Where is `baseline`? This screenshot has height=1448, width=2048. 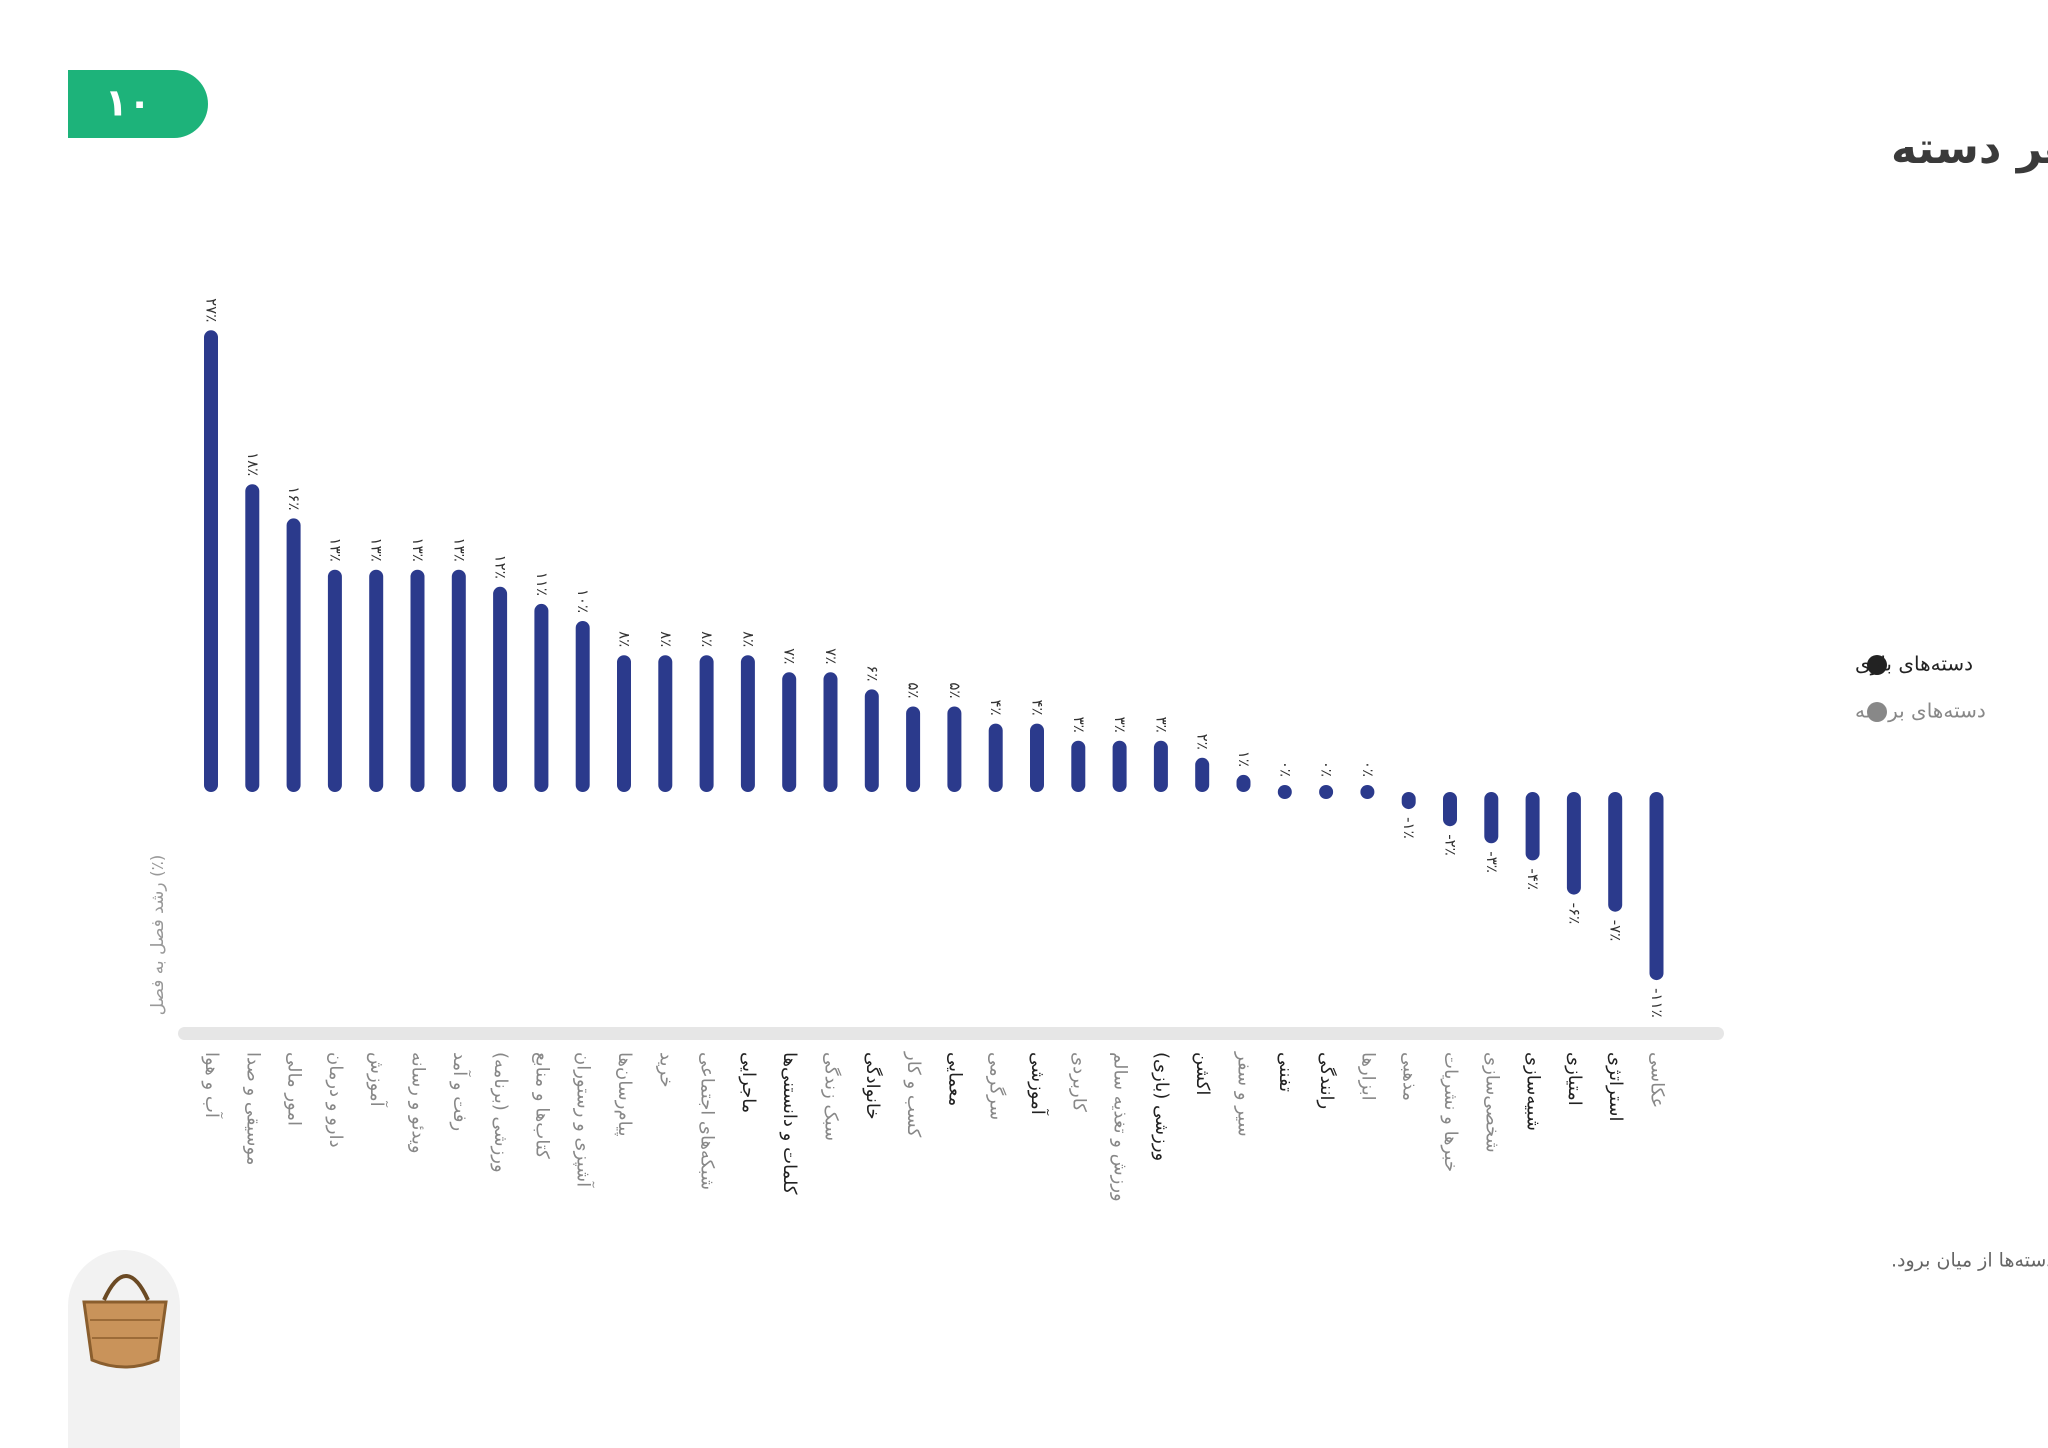
baseline is located at coordinates (951, 1033).